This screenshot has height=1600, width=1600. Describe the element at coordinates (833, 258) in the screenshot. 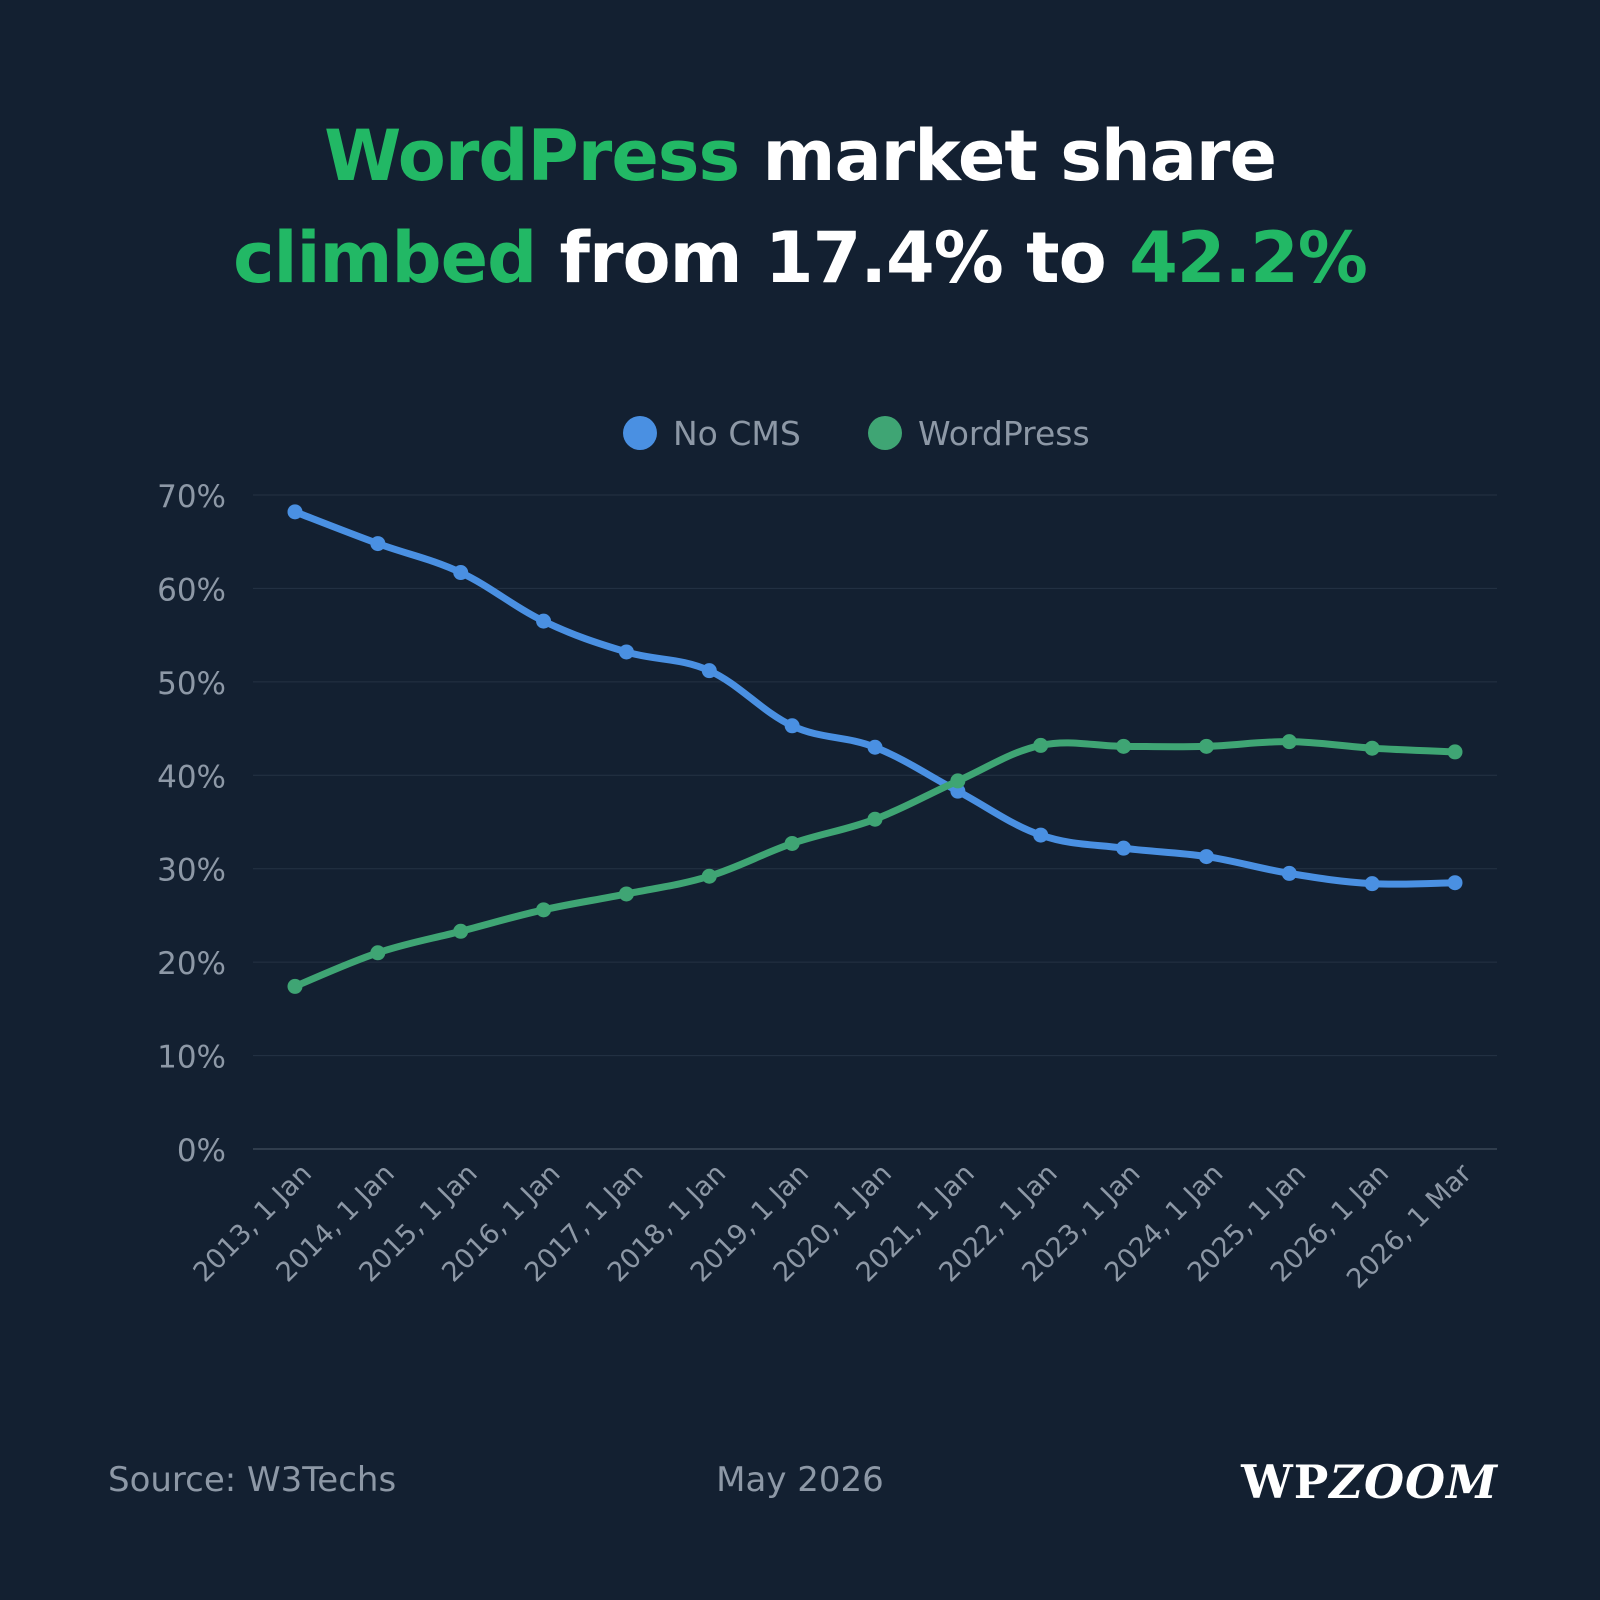

I see `title-text-2: from 17.4% to` at that location.